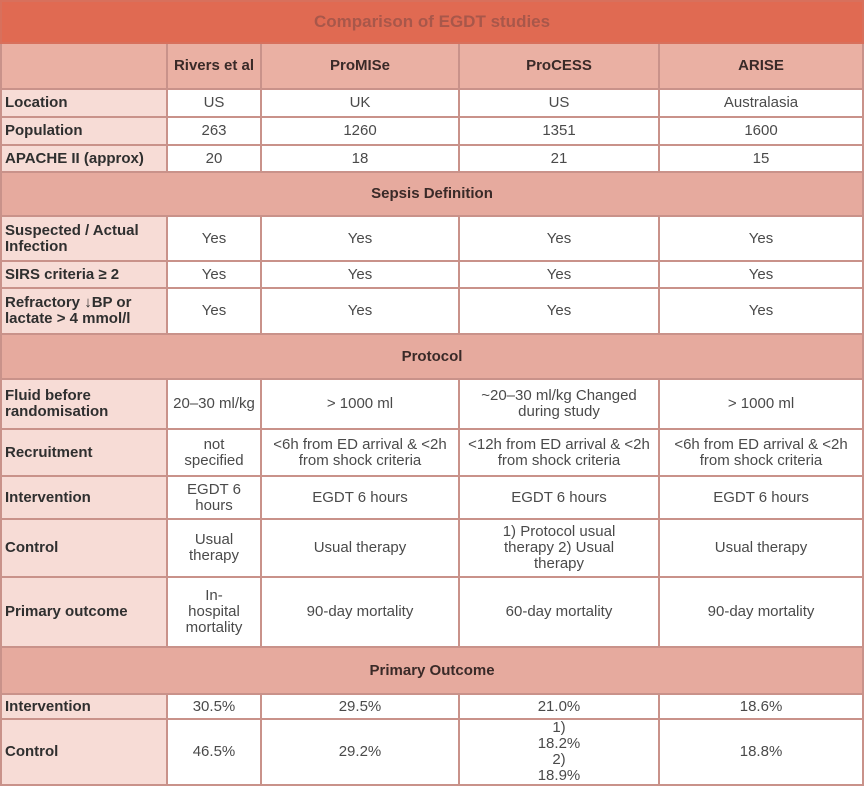 This screenshot has height=786, width=865. What do you see at coordinates (214, 131) in the screenshot?
I see `cell-value: 263` at bounding box center [214, 131].